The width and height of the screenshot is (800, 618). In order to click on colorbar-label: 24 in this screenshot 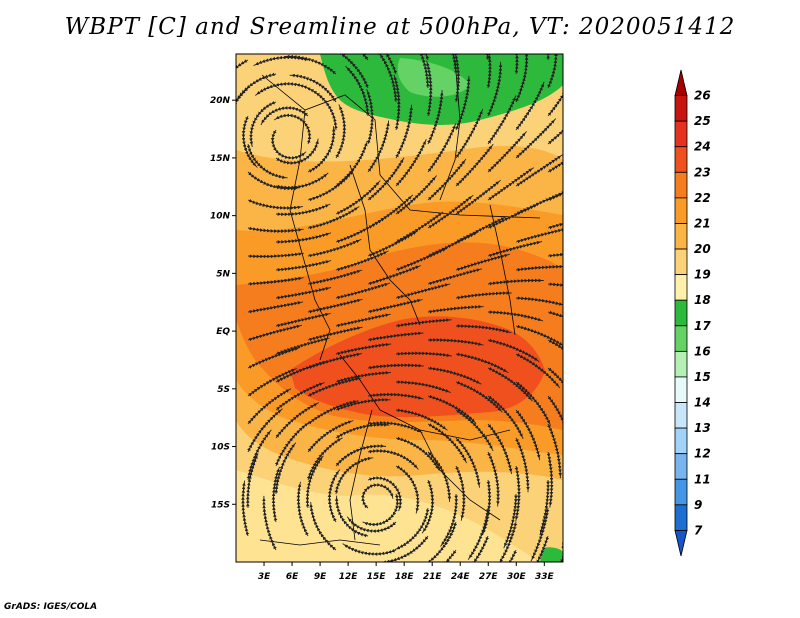, I will do `click(702, 147)`.